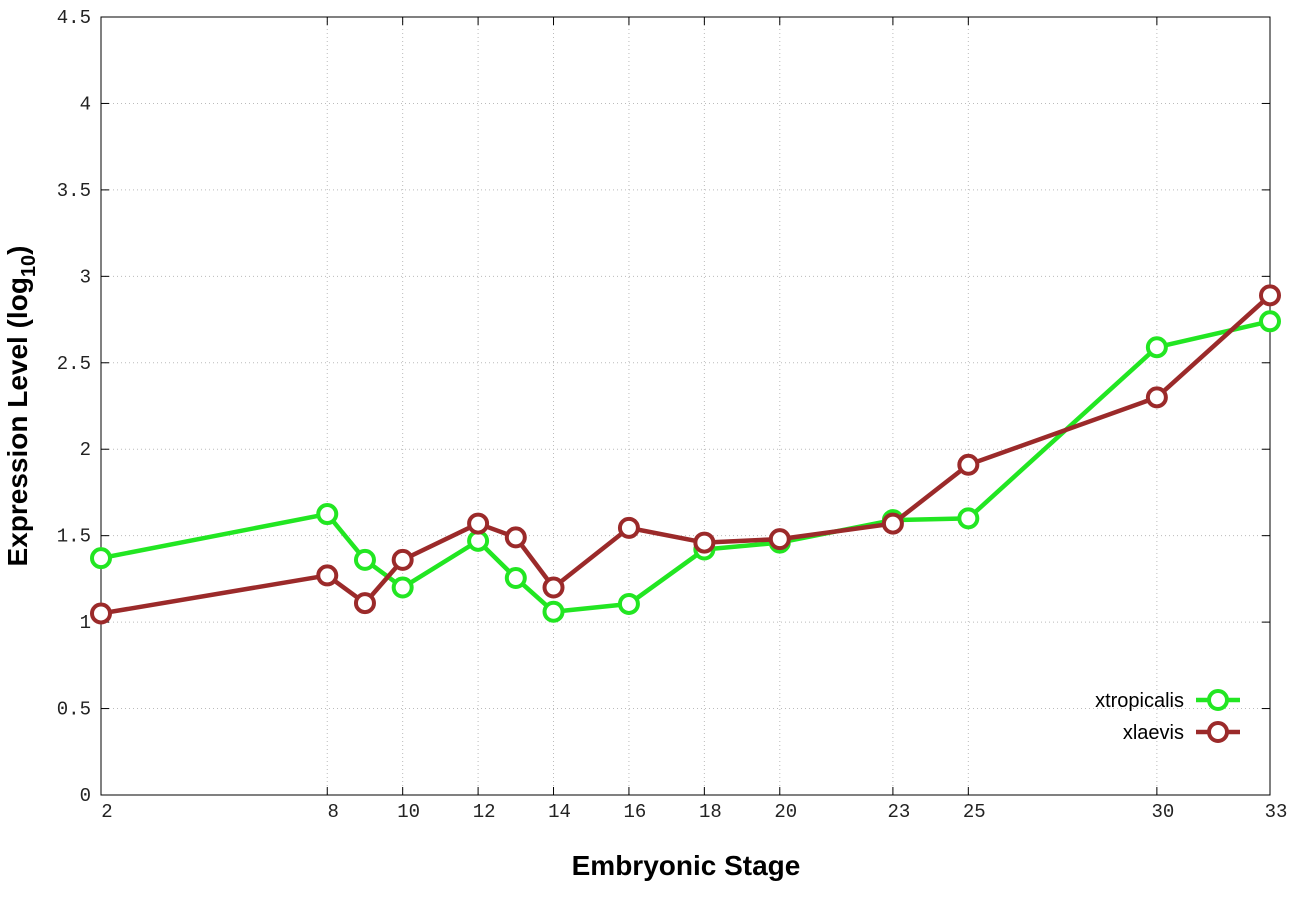 The height and width of the screenshot is (907, 1296). Describe the element at coordinates (898, 812) in the screenshot. I see `x-tick-label: 23` at that location.